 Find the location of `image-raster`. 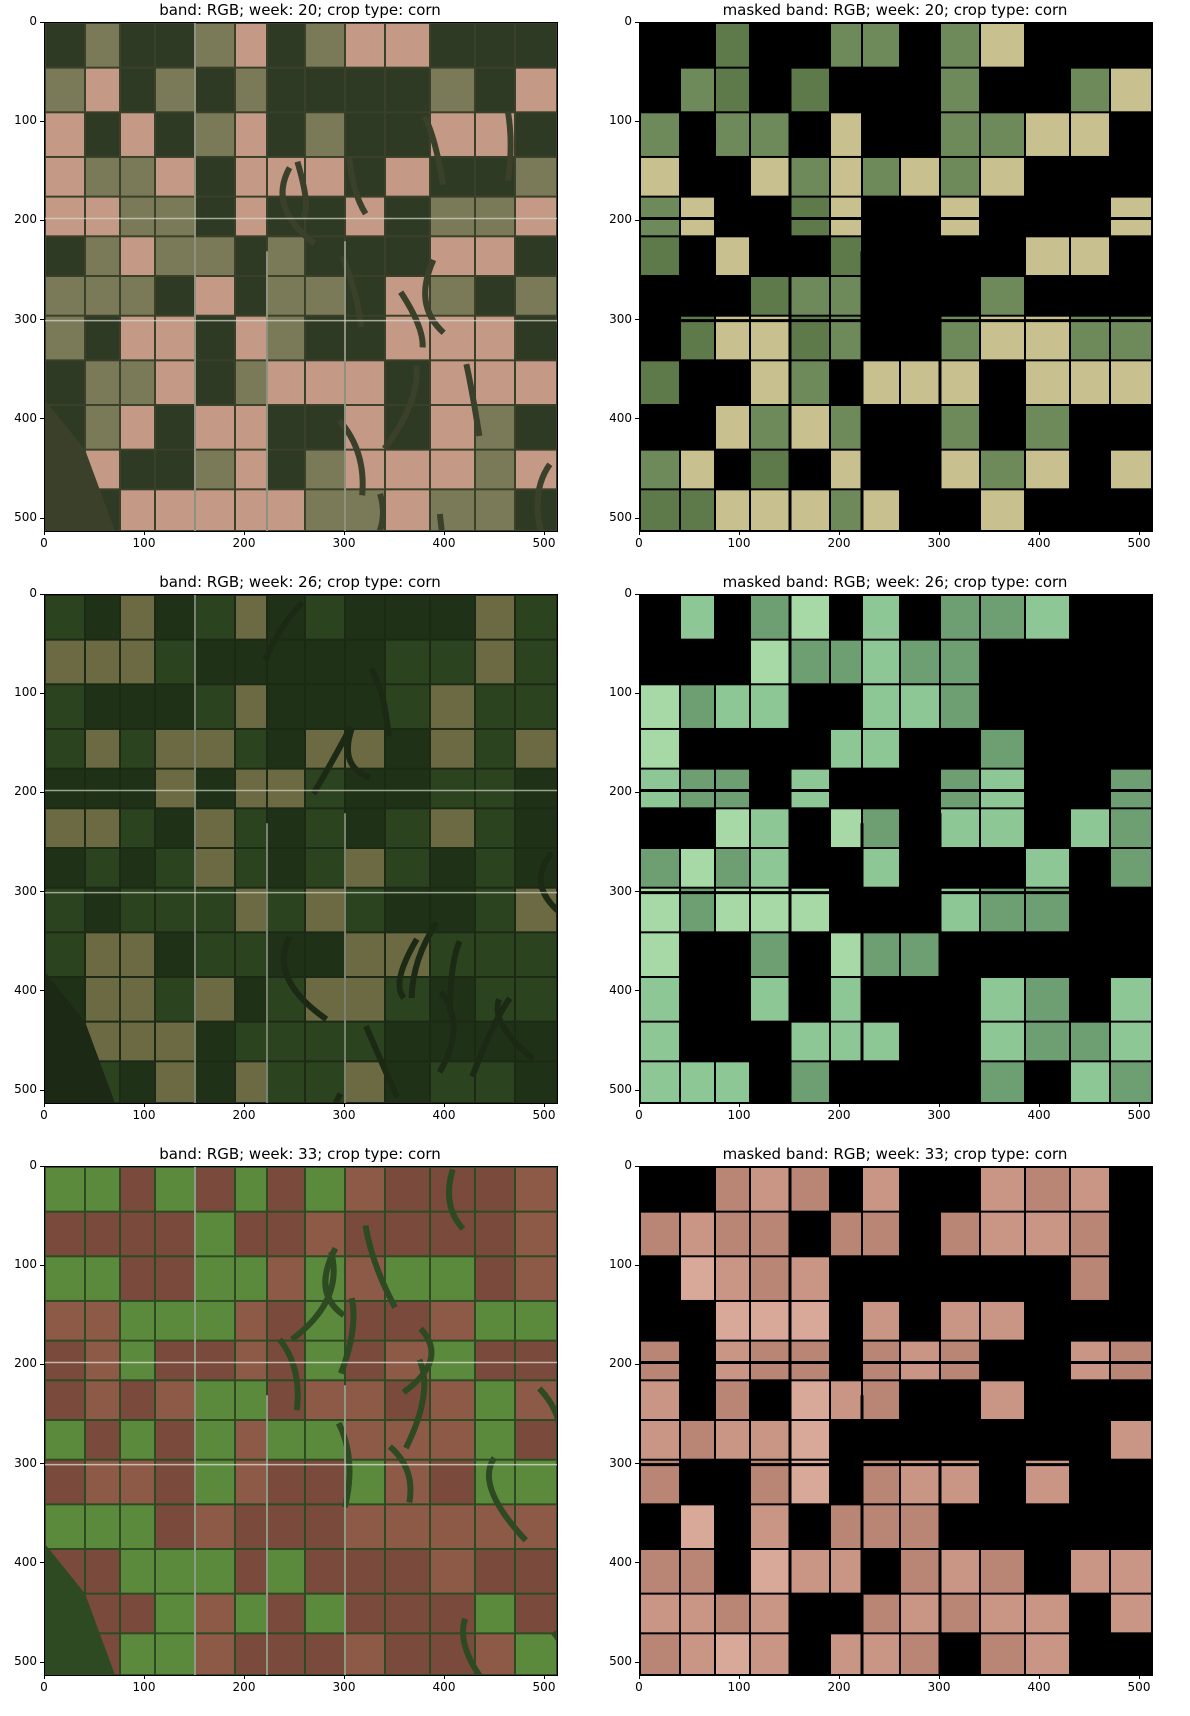

image-raster is located at coordinates (301, 849).